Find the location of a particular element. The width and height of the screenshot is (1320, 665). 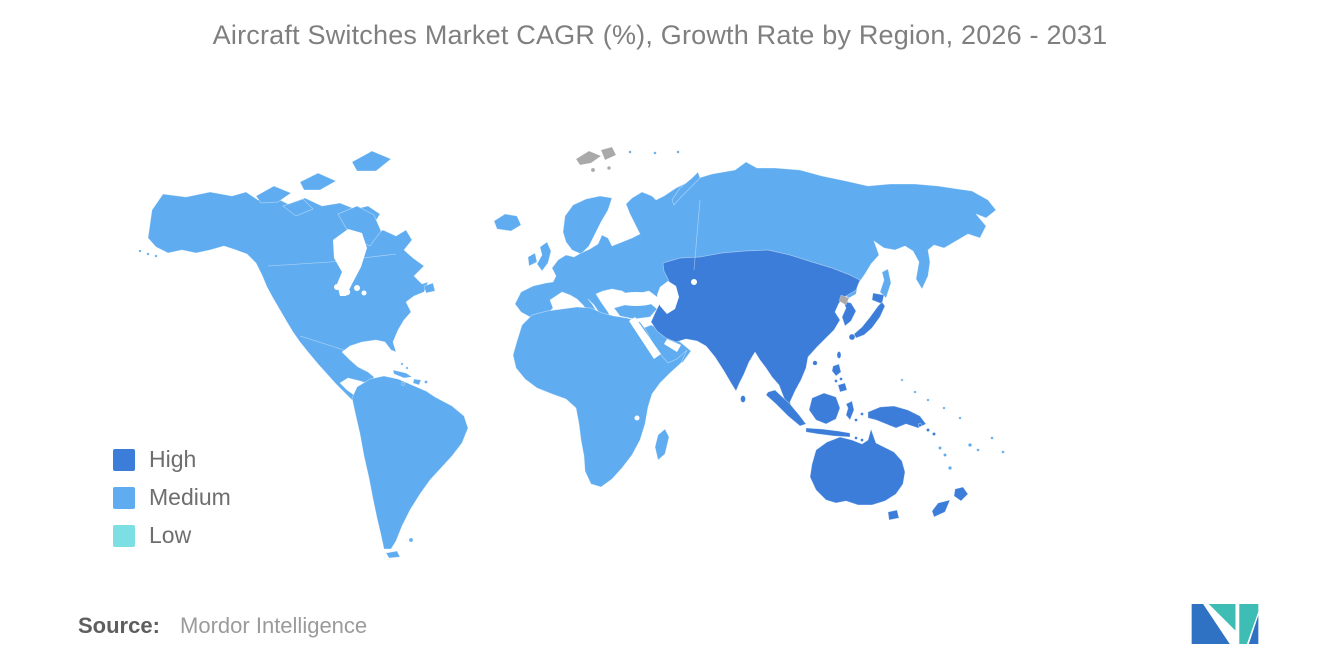

region-hainan is located at coordinates (815, 363).